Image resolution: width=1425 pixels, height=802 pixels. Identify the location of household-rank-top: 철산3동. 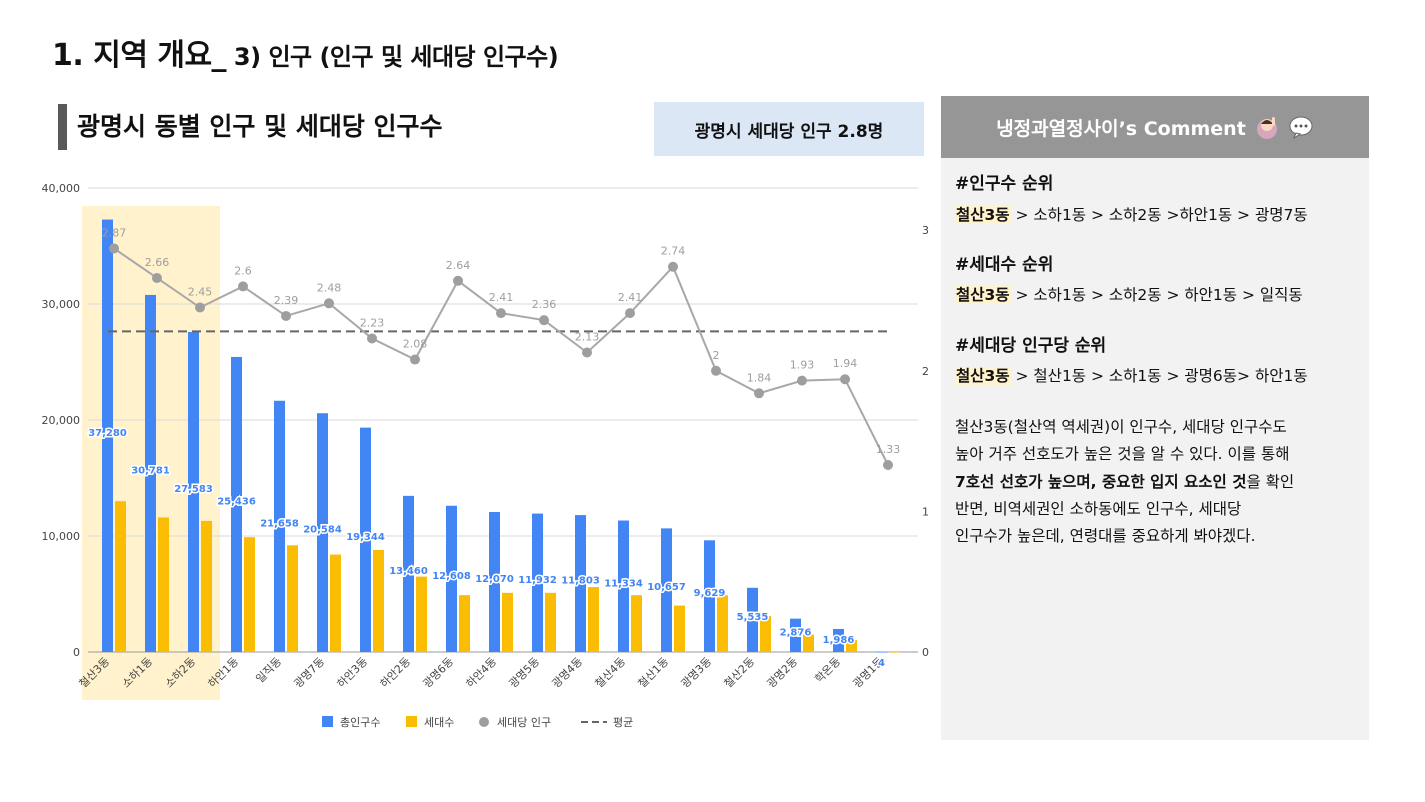
(983, 295).